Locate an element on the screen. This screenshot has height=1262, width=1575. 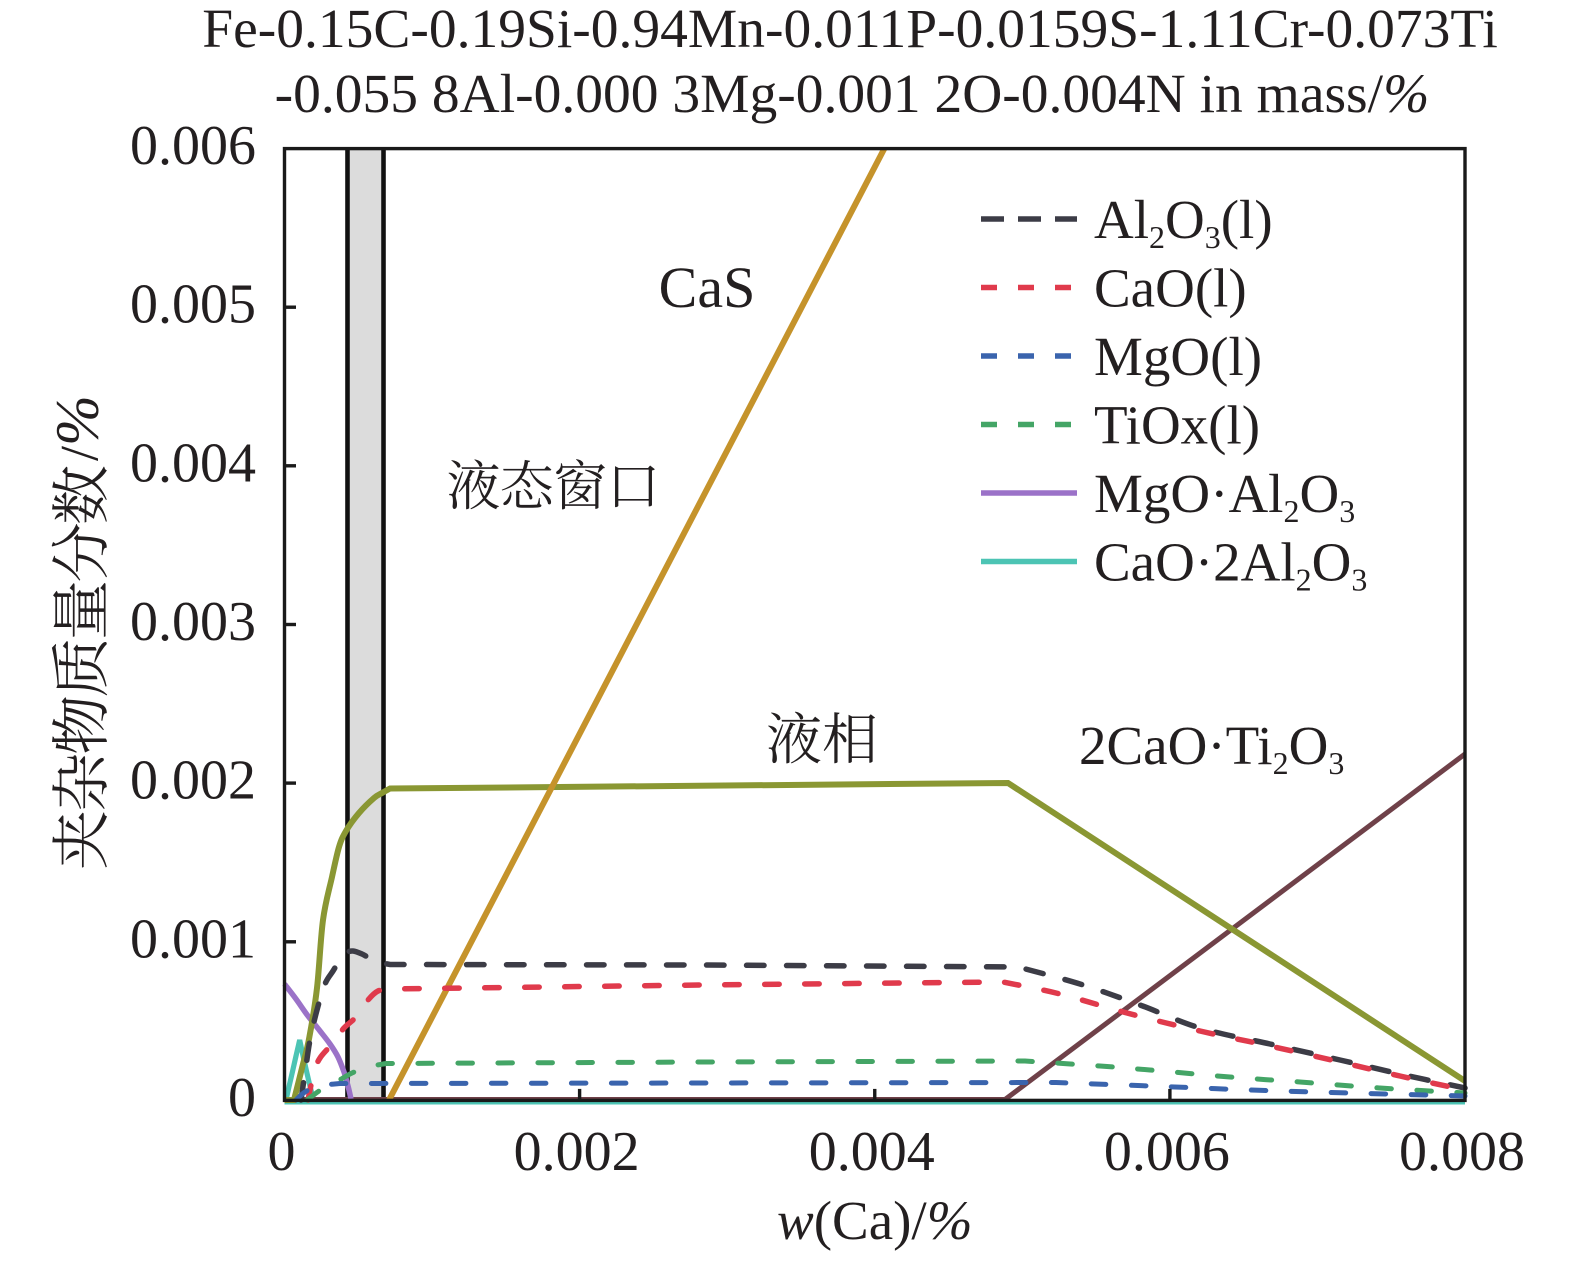
svg-text: 0.008 is located at coordinates (1462, 1152).